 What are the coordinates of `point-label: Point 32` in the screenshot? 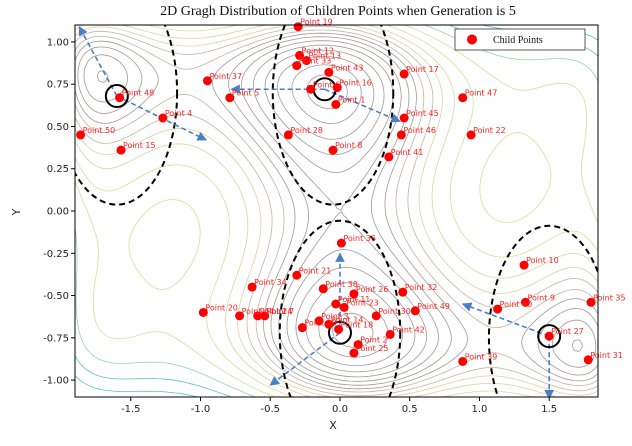 It's located at (421, 287).